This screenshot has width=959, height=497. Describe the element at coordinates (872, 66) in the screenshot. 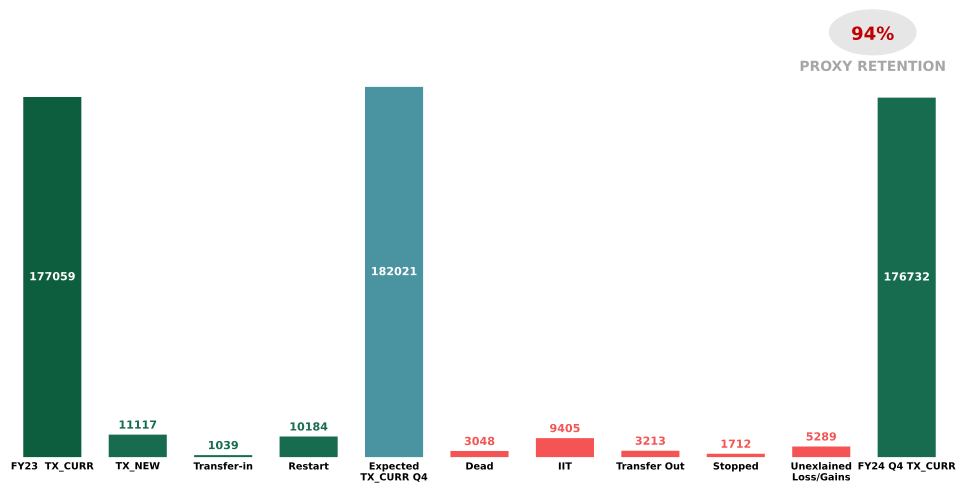

I see `text: PROXY RETENTION` at that location.